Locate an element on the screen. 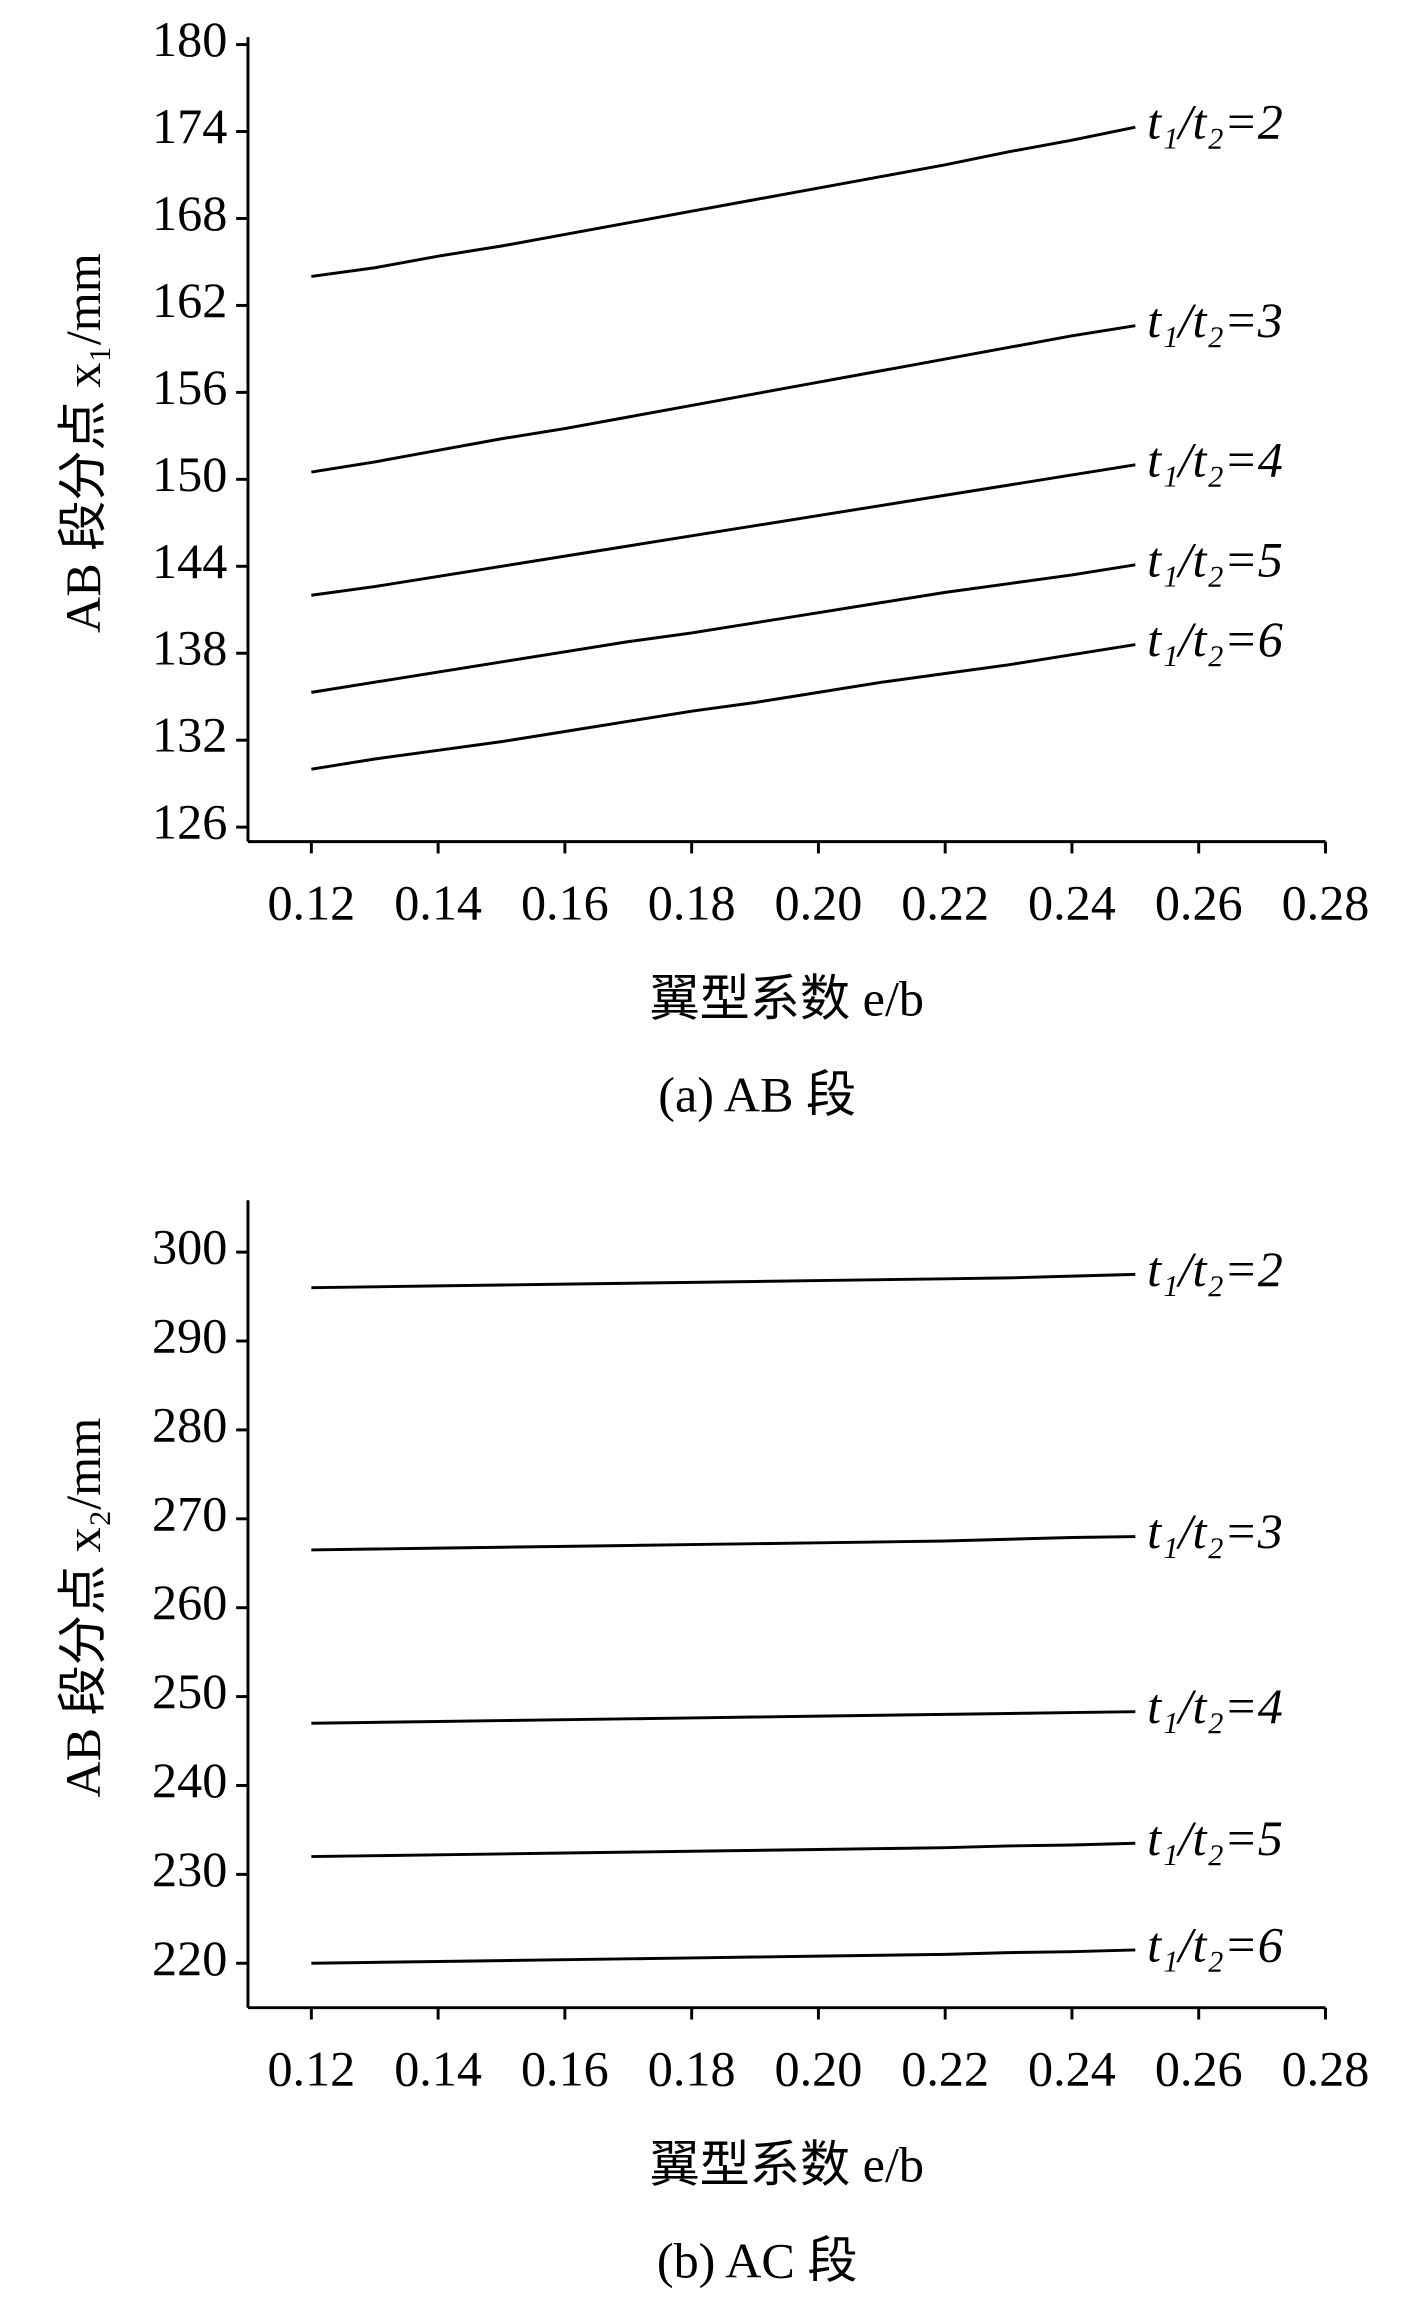 The height and width of the screenshot is (2315, 1417). y-tick-label: 180 is located at coordinates (189, 39).